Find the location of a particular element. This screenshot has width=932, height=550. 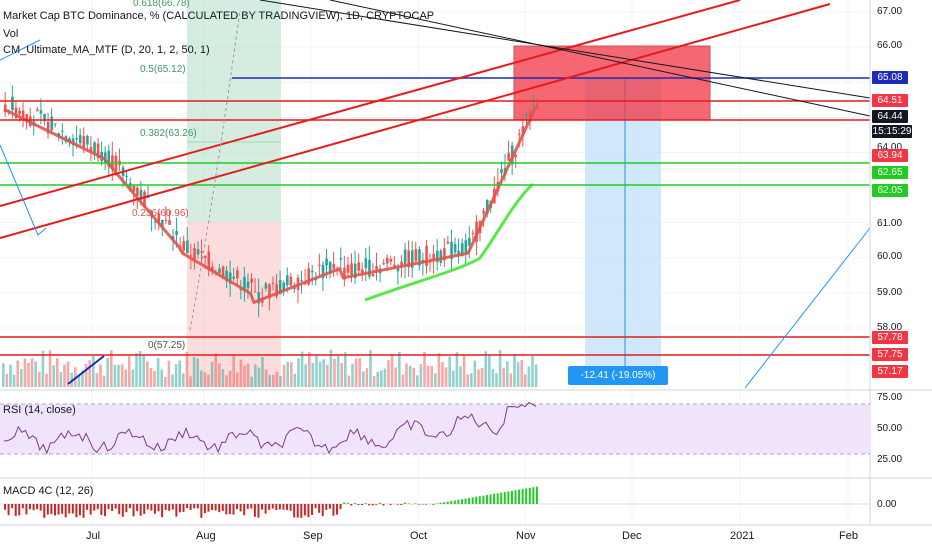

rsi-axis-label: 50.00 is located at coordinates (890, 428).